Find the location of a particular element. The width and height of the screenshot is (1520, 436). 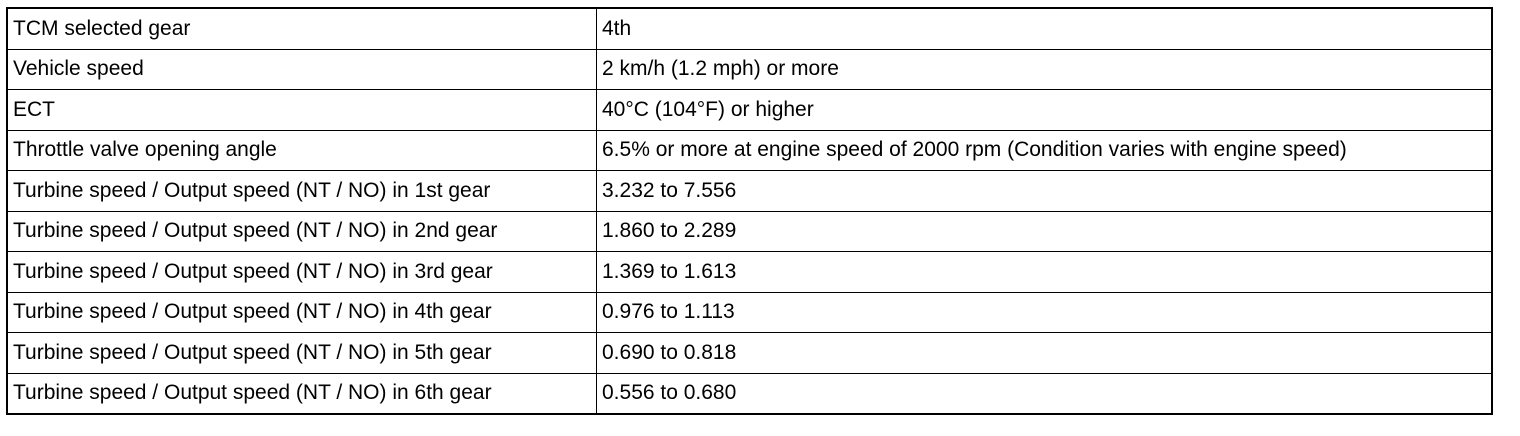

condition-value: 2 km/h (1.2 mph) or more is located at coordinates (1044, 69).